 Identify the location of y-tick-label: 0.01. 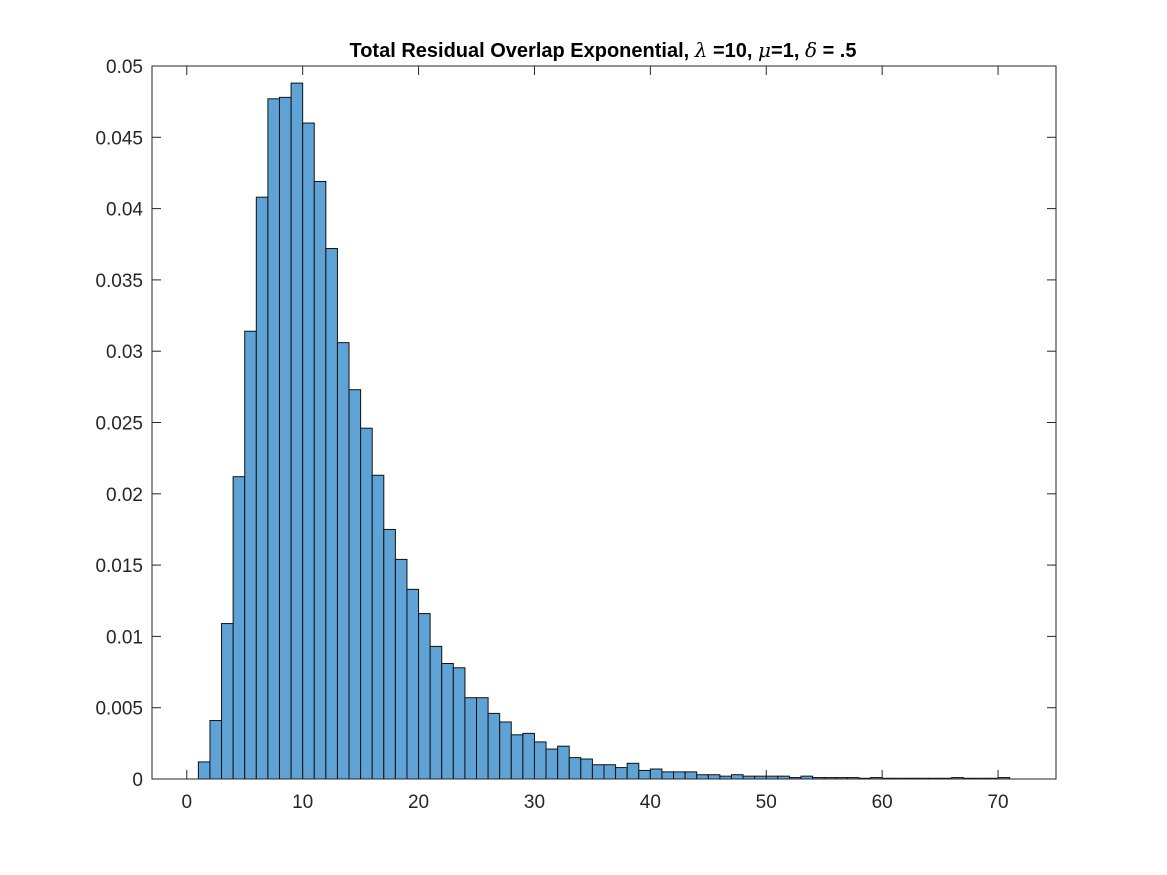
(124, 637).